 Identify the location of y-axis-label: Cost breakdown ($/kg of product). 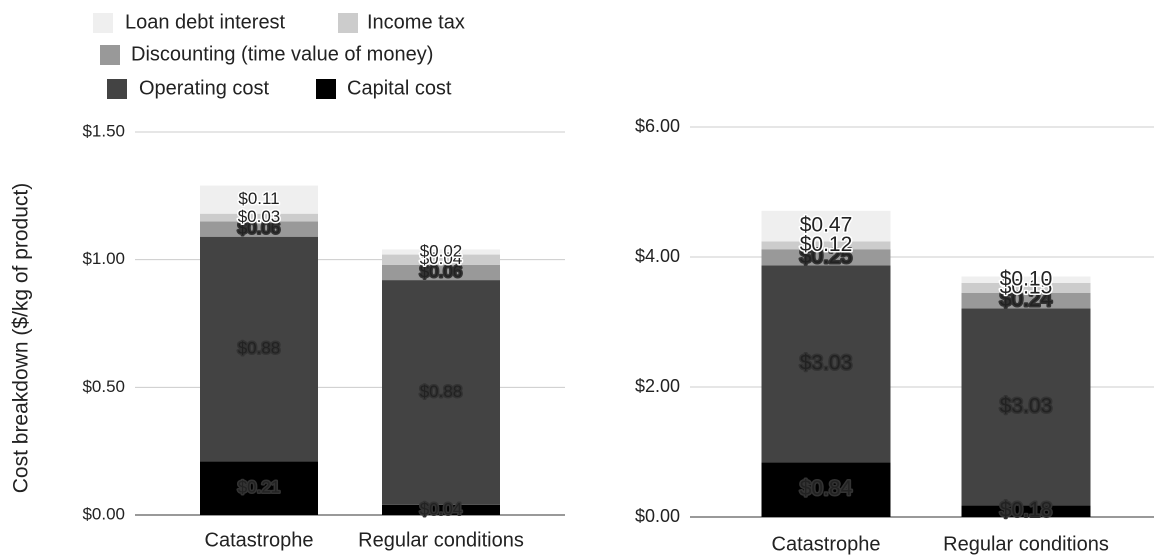
(21, 338).